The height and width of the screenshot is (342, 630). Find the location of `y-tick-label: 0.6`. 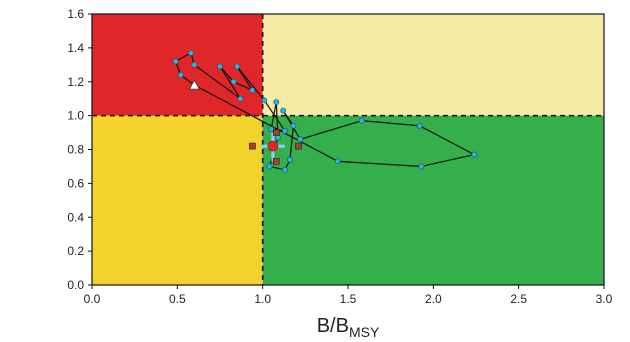

y-tick-label: 0.6 is located at coordinates (75, 183).